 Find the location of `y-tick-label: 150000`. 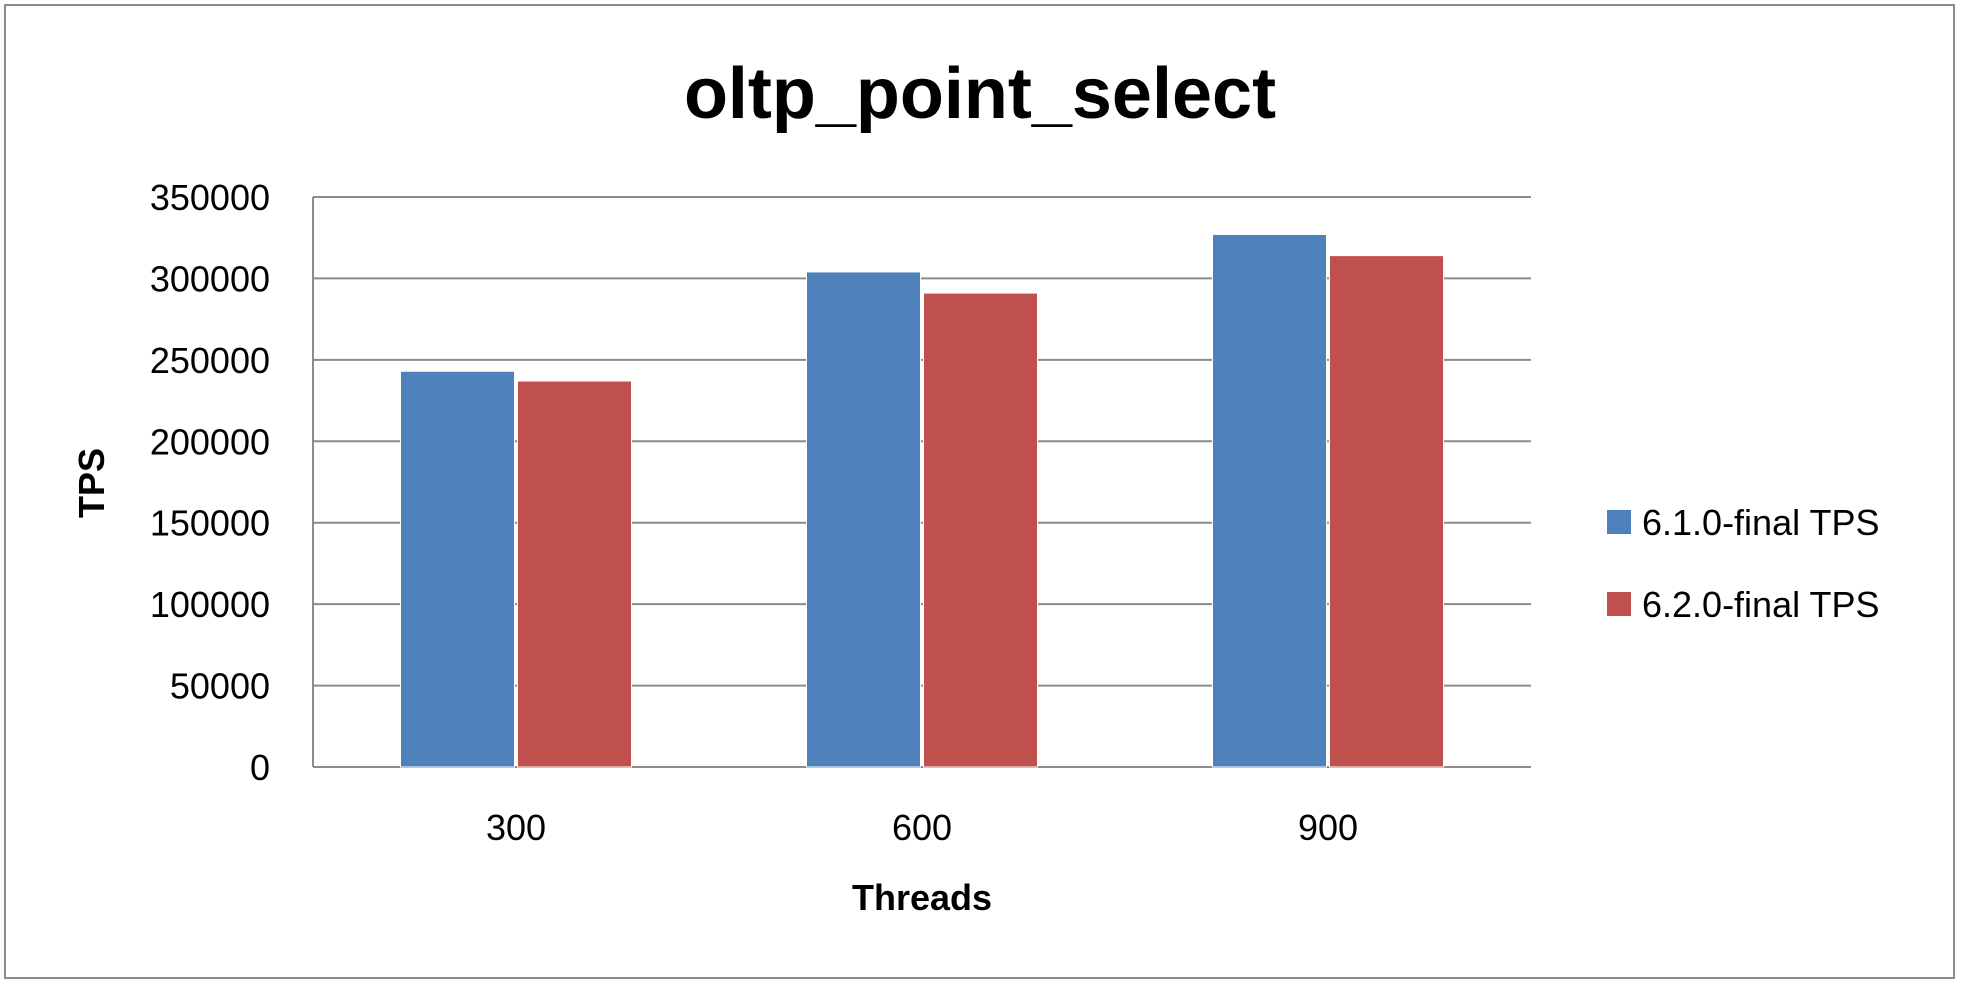

y-tick-label: 150000 is located at coordinates (210, 523).